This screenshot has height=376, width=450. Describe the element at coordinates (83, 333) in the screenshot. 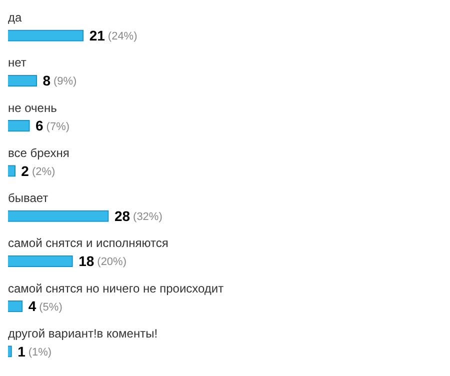

I see `y-tick-label: другой вариант!в коменты!` at that location.